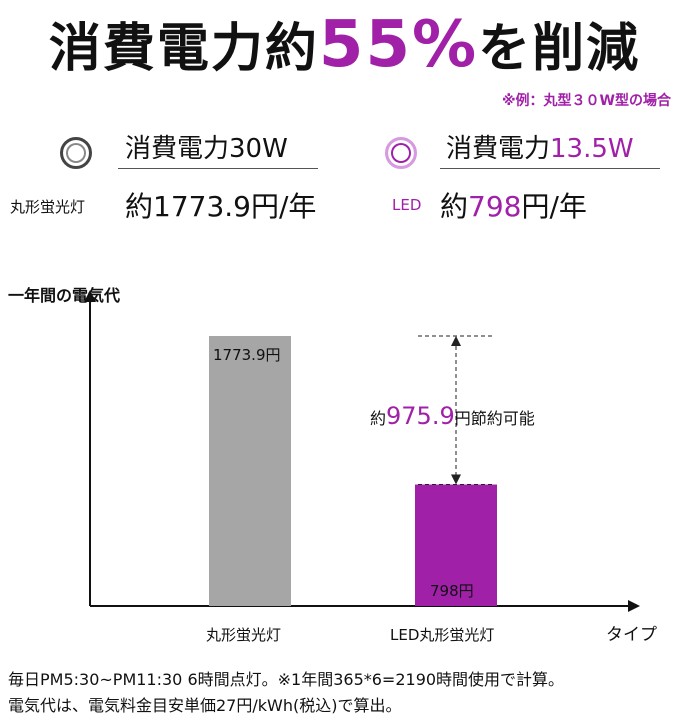 The height and width of the screenshot is (720, 689). I want to click on difference-arrow-down-icon, so click(456, 479).